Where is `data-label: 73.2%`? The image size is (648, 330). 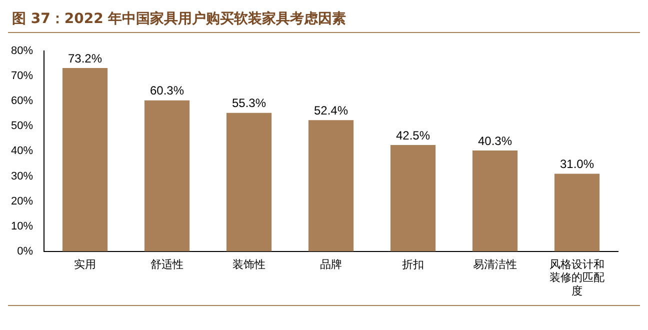
data-label: 73.2% is located at coordinates (85, 58).